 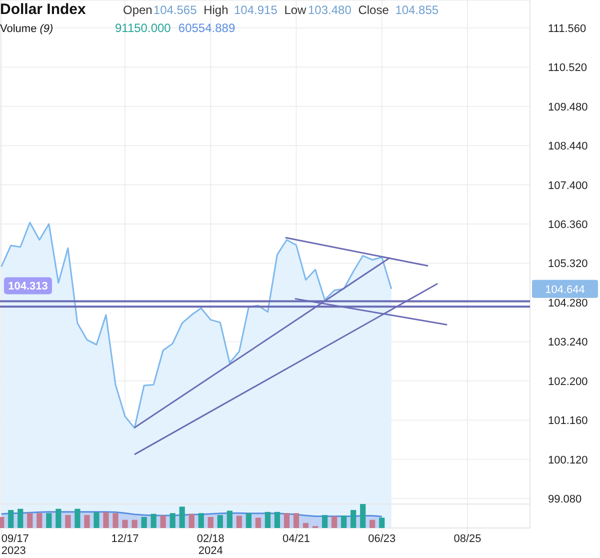 I want to click on y-tick-label: 105.320, so click(x=568, y=264).